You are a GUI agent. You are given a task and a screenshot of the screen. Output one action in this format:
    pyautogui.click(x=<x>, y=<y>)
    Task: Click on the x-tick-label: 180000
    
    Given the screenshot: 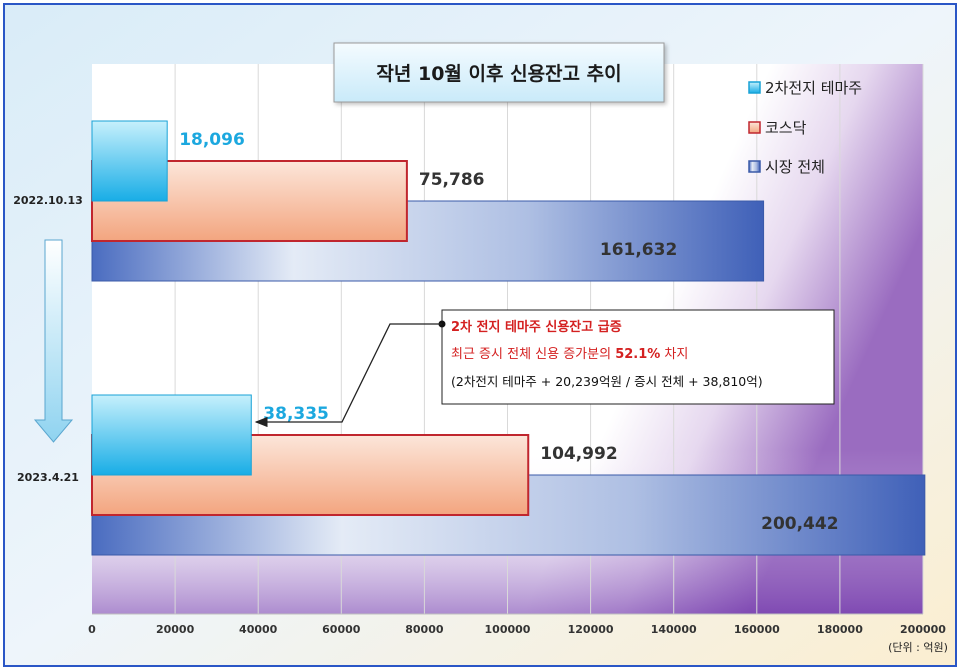 What is the action you would take?
    pyautogui.click(x=840, y=629)
    